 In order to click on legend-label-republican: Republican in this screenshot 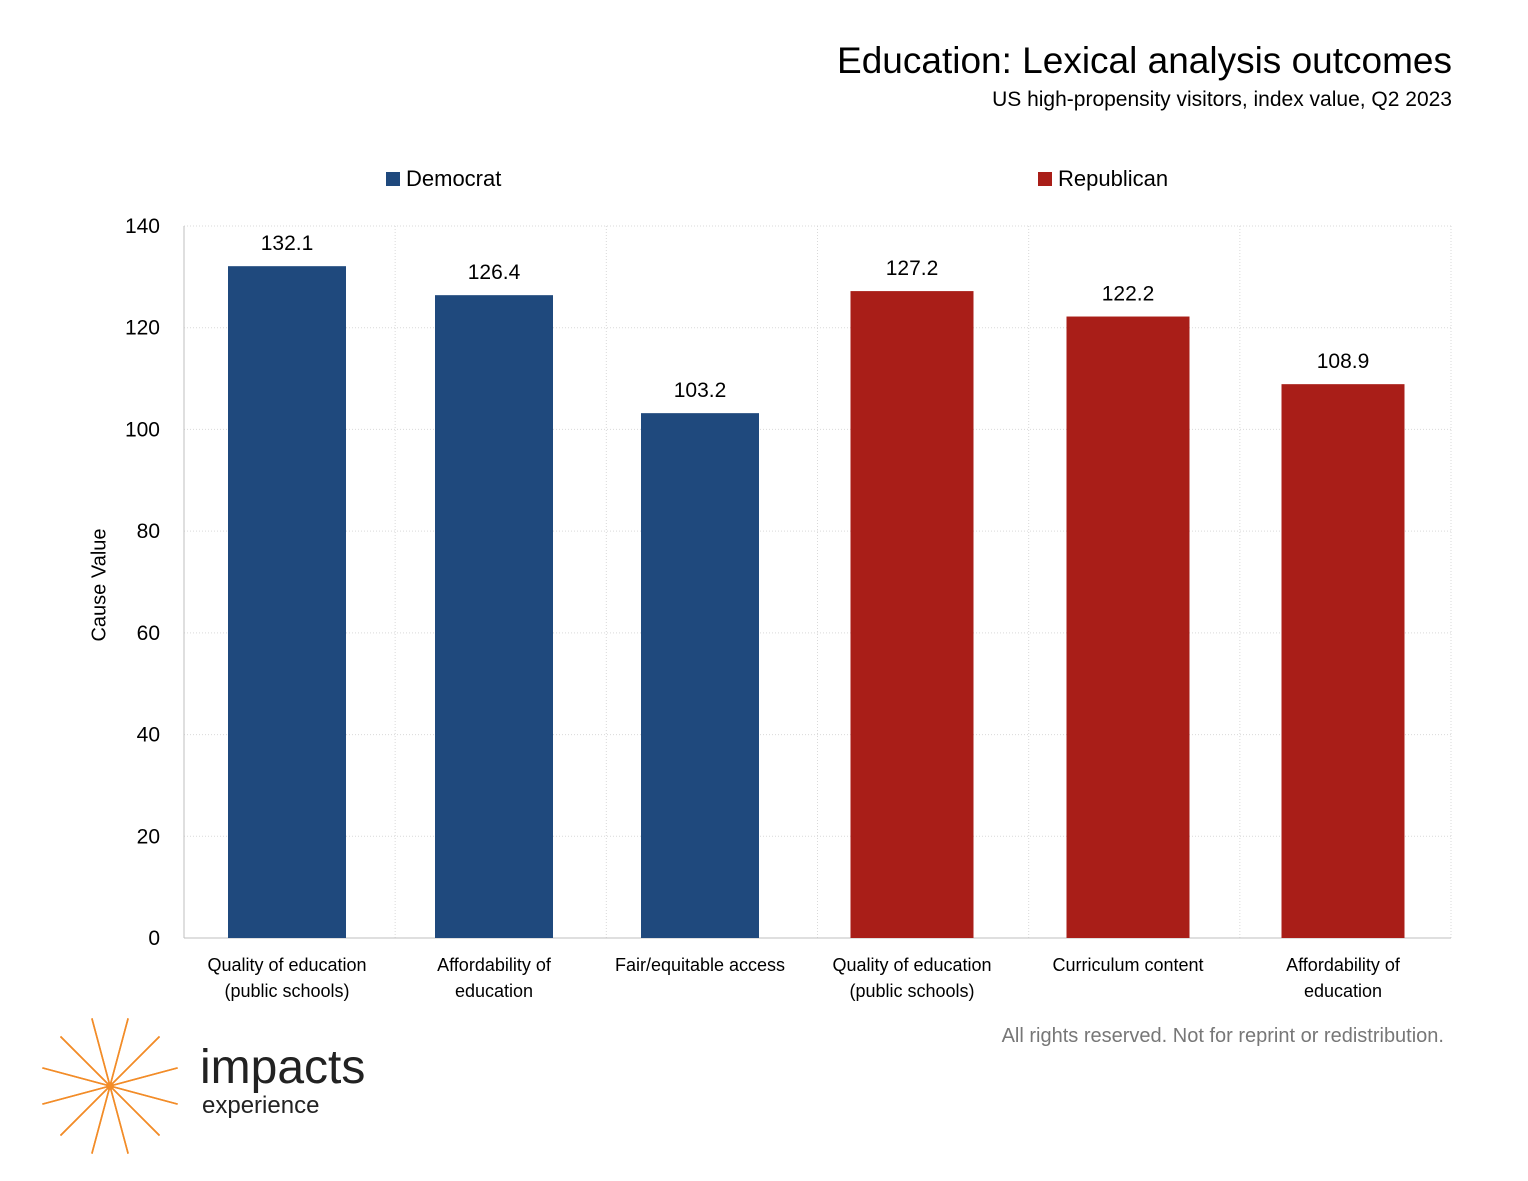, I will do `click(1113, 178)`.